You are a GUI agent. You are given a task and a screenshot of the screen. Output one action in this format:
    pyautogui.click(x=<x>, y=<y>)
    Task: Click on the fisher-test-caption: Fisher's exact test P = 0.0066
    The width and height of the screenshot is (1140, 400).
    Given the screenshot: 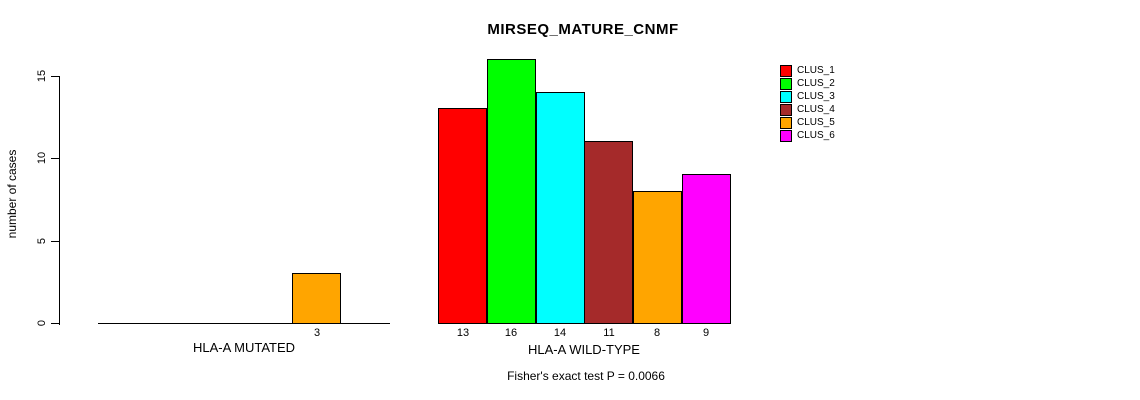 What is the action you would take?
    pyautogui.click(x=586, y=376)
    